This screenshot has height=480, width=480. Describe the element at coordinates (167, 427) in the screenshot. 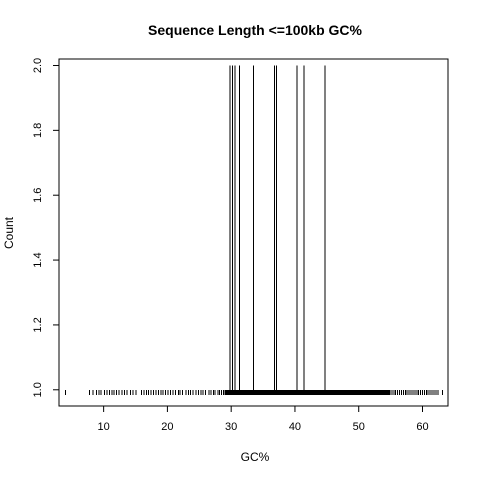

I see `x-tick-label: 20` at that location.